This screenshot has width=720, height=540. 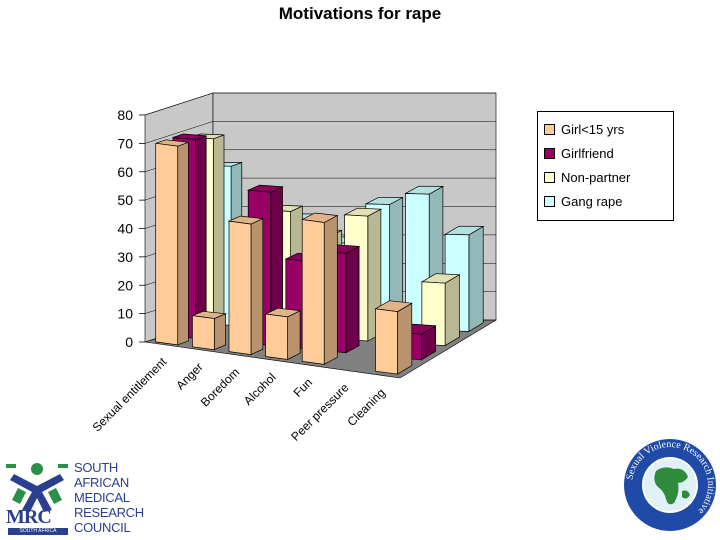 I want to click on mrc-letters: MRC, so click(x=29, y=517).